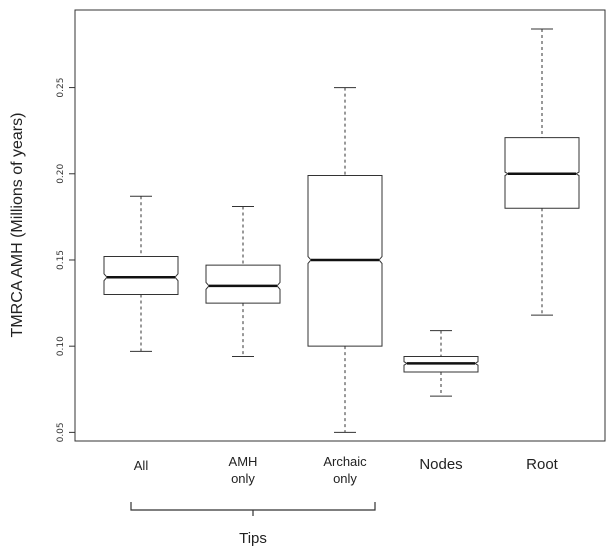 The height and width of the screenshot is (552, 613). What do you see at coordinates (61, 88) in the screenshot?
I see `y-tick-label: 0.25` at bounding box center [61, 88].